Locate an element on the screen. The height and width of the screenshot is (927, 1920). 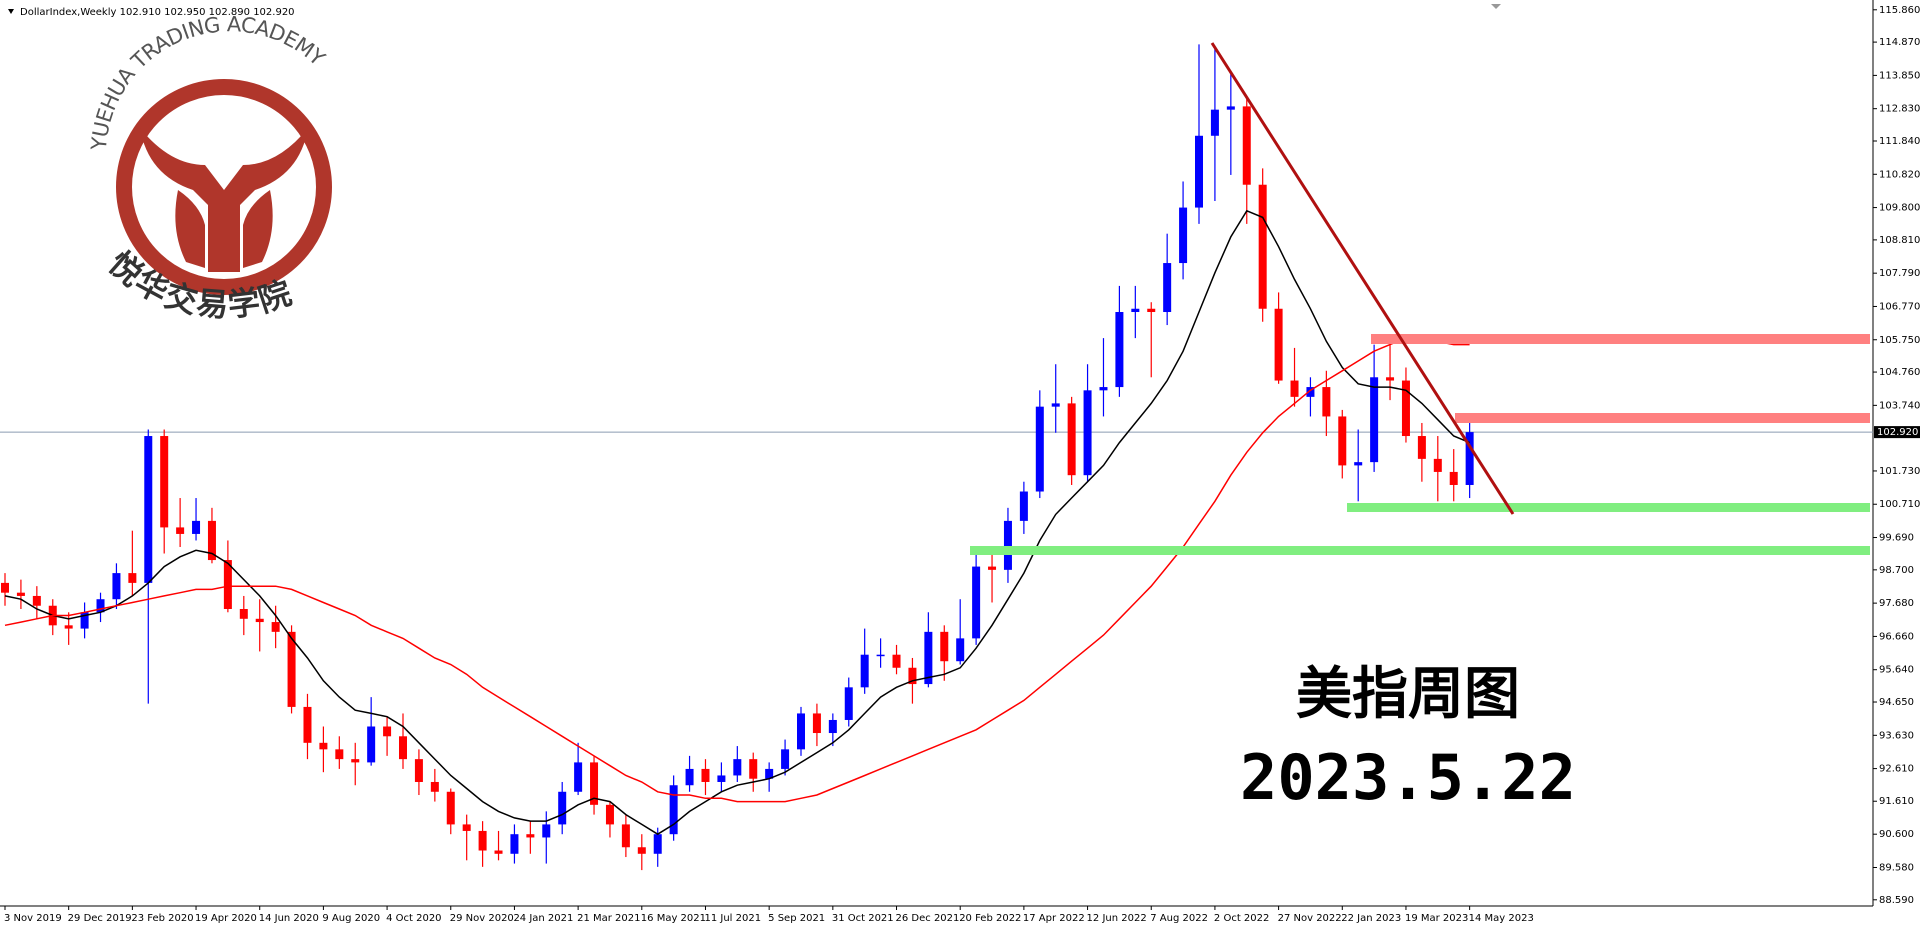
x-tick-label: 4 Oct 2020 is located at coordinates (413, 918).